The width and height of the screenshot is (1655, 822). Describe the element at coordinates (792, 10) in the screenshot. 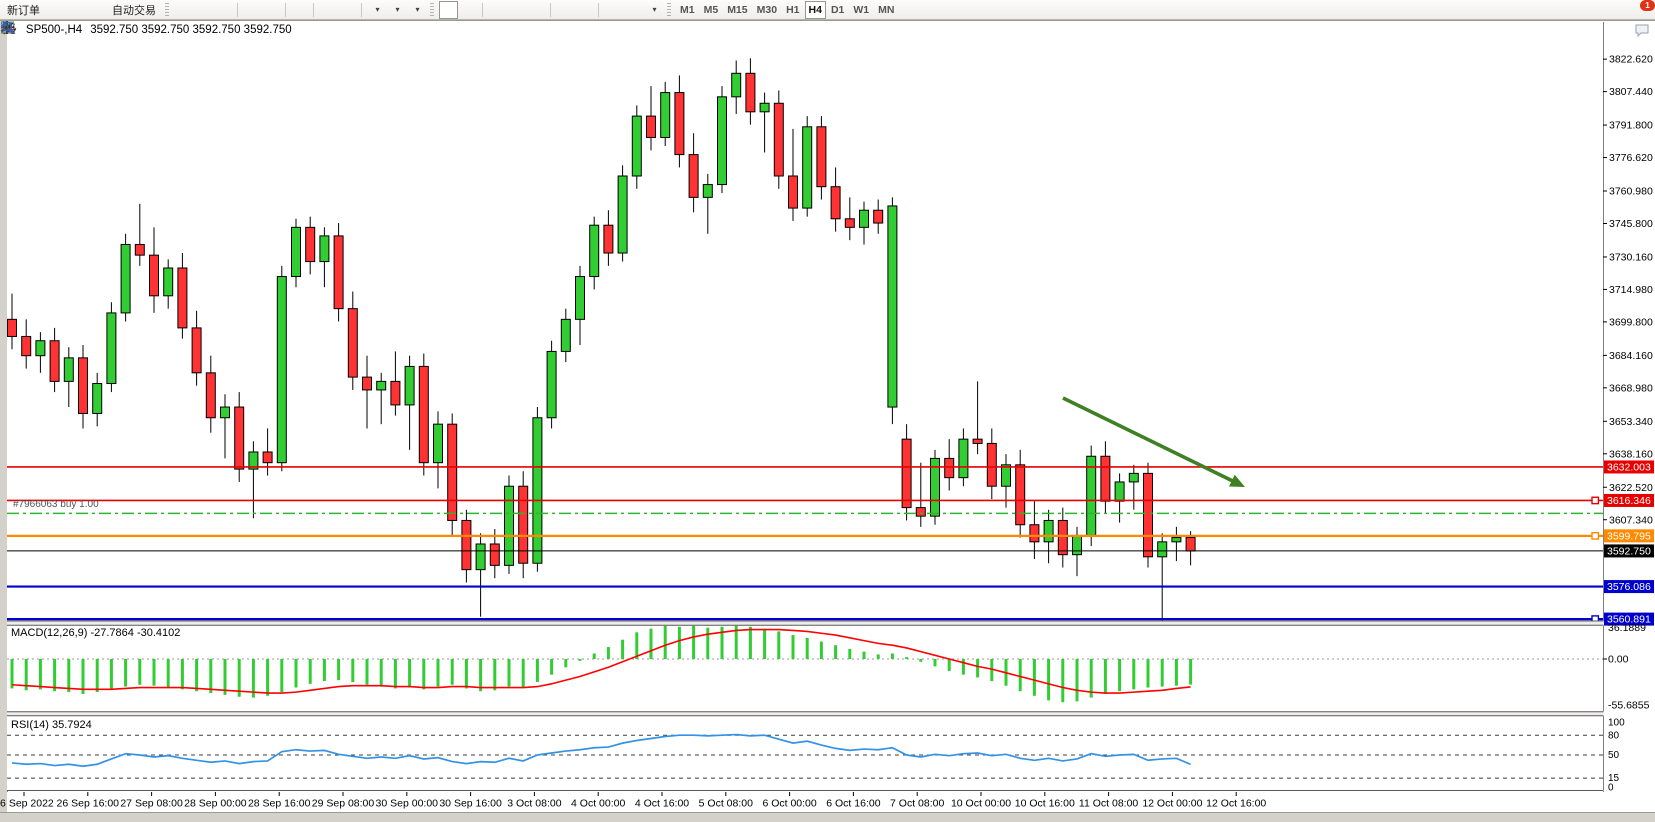

I see `timeframe-h1-button: H1` at that location.